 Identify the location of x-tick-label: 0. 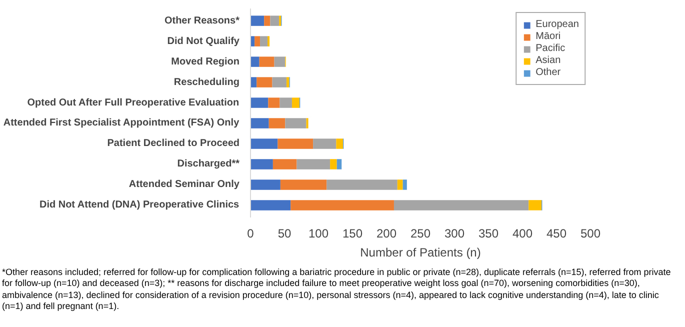
(250, 233).